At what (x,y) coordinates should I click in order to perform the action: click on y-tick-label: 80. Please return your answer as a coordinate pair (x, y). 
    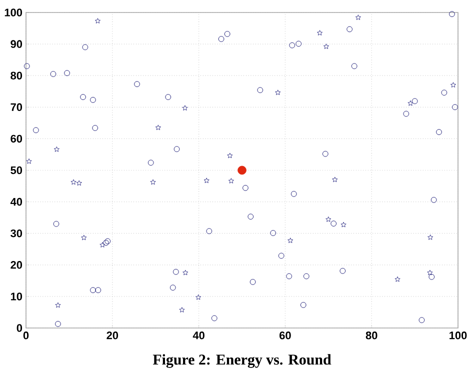
    Looking at the image, I should click on (16, 76).